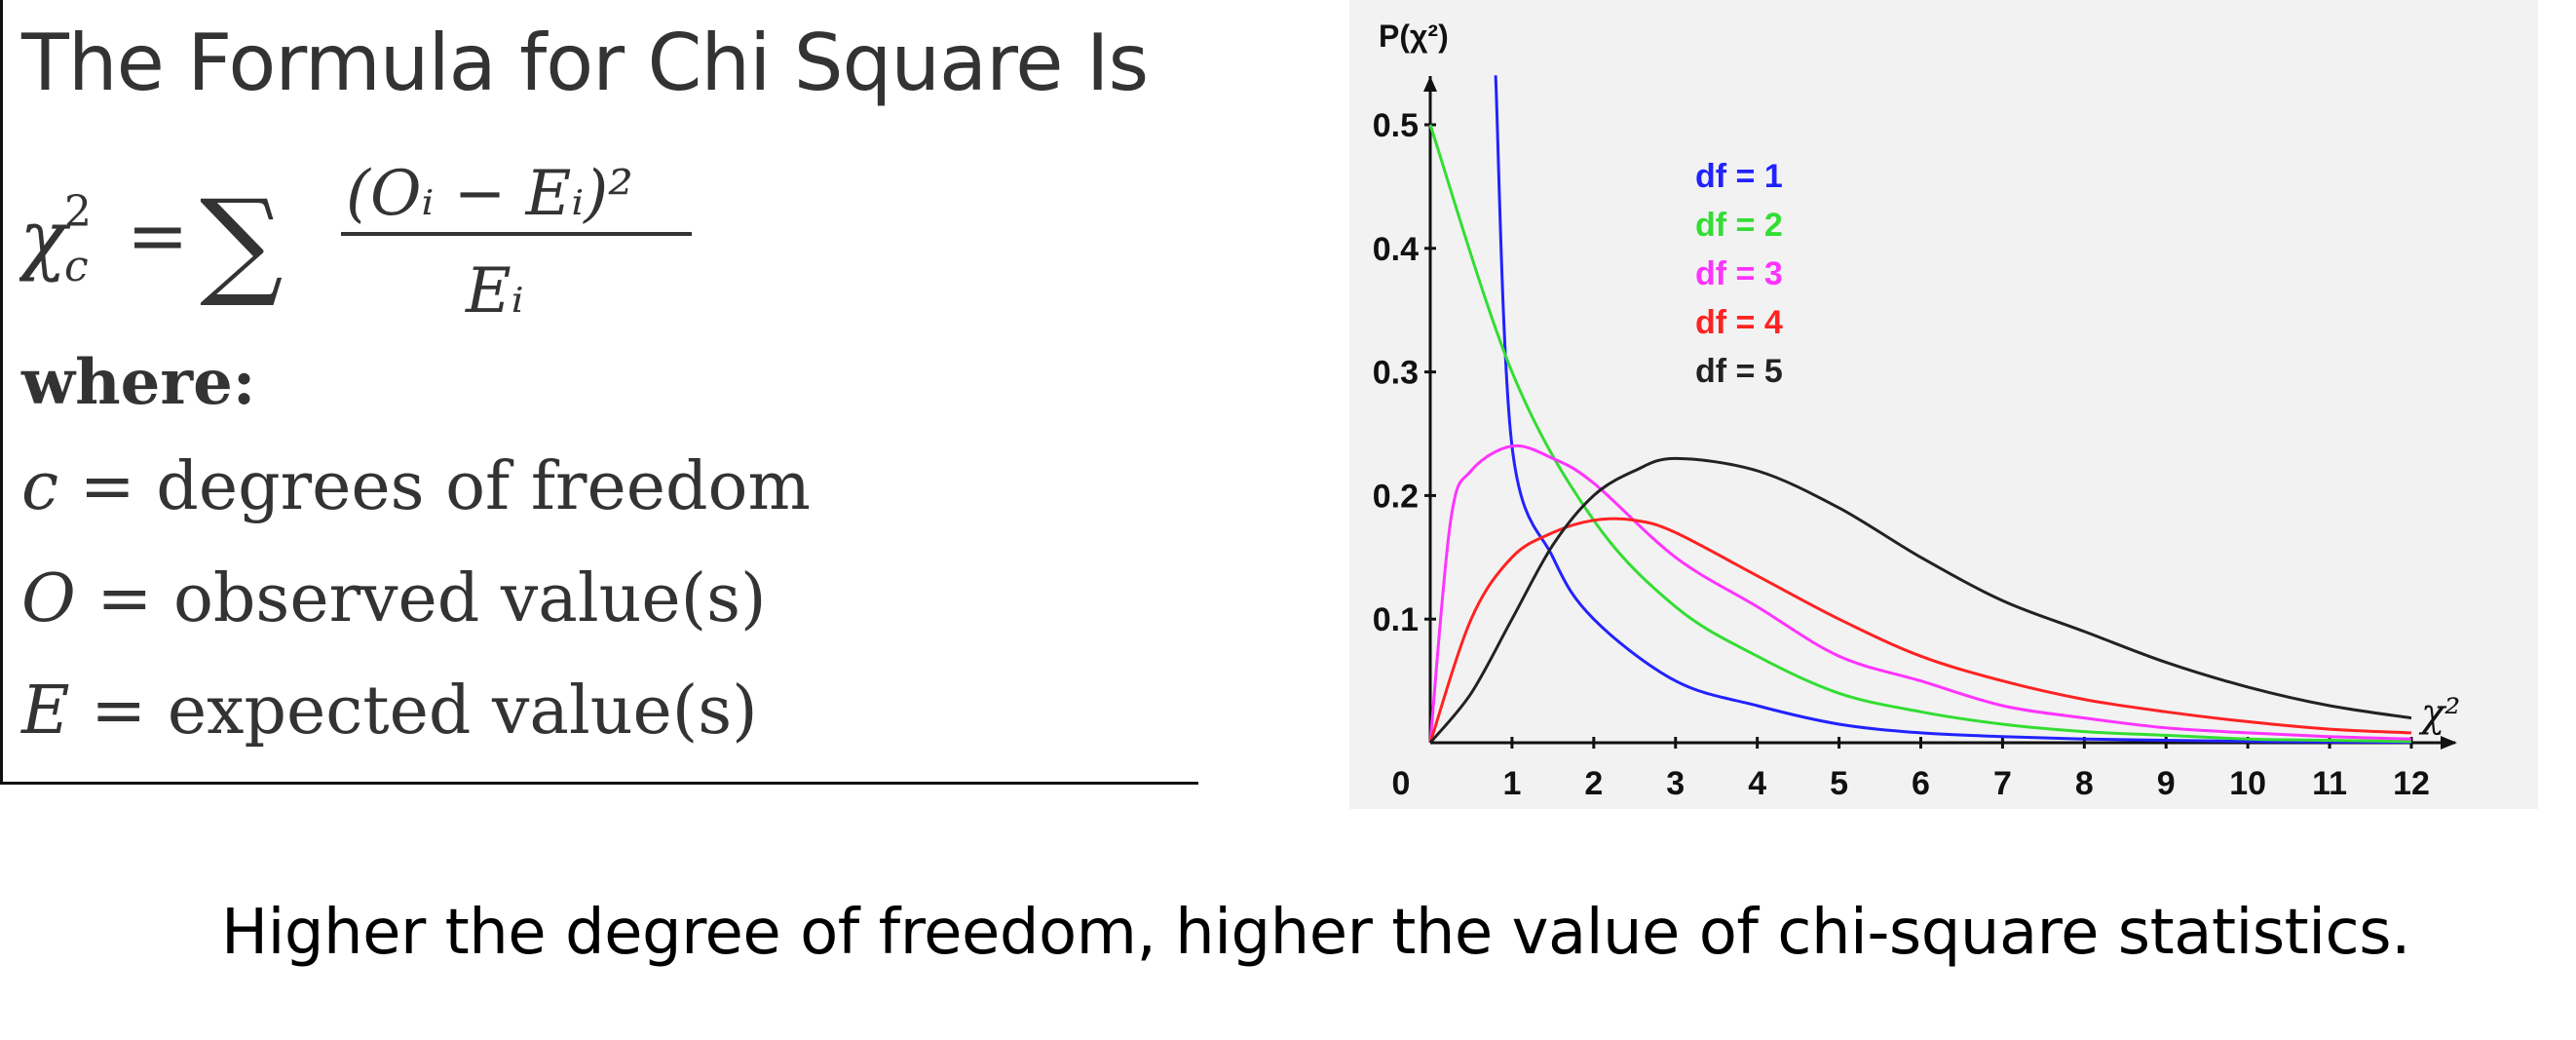 This screenshot has width=2576, height=1040. I want to click on formula-lhs-sup: 2, so click(78, 212).